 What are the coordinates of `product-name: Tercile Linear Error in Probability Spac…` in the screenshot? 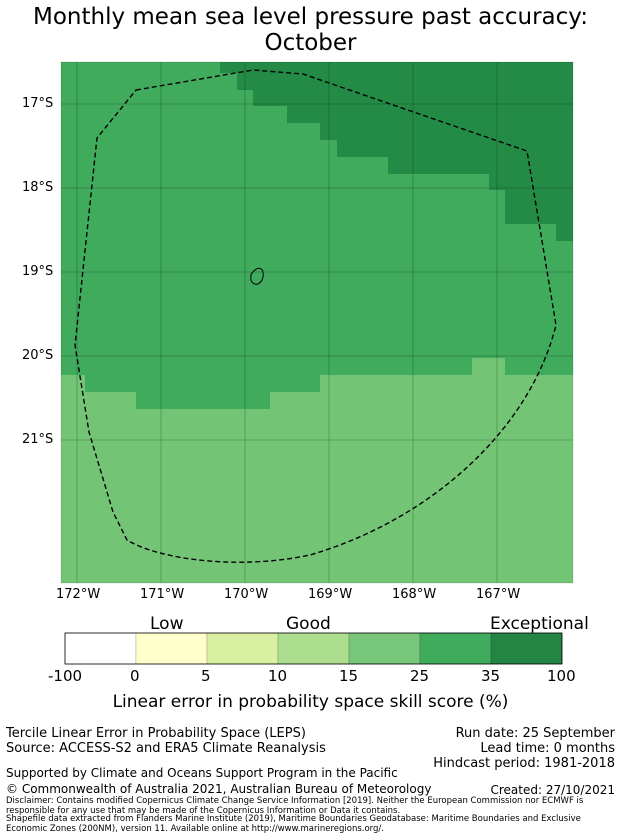 It's located at (156, 733).